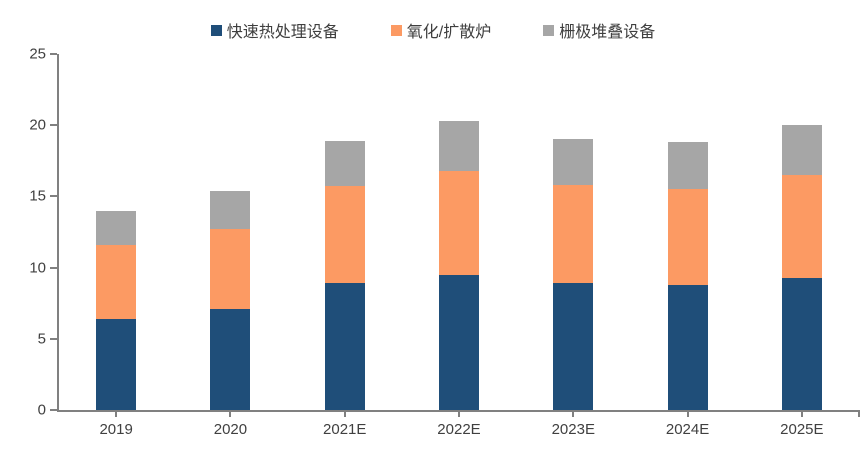  I want to click on category-column-2022E: 2022E, so click(459, 246).